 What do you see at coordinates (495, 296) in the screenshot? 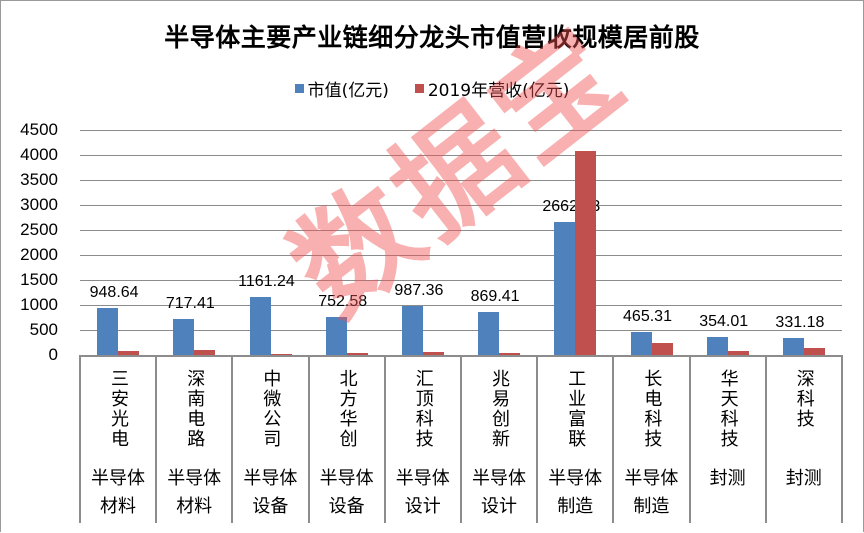
I see `data-label: 869.41` at bounding box center [495, 296].